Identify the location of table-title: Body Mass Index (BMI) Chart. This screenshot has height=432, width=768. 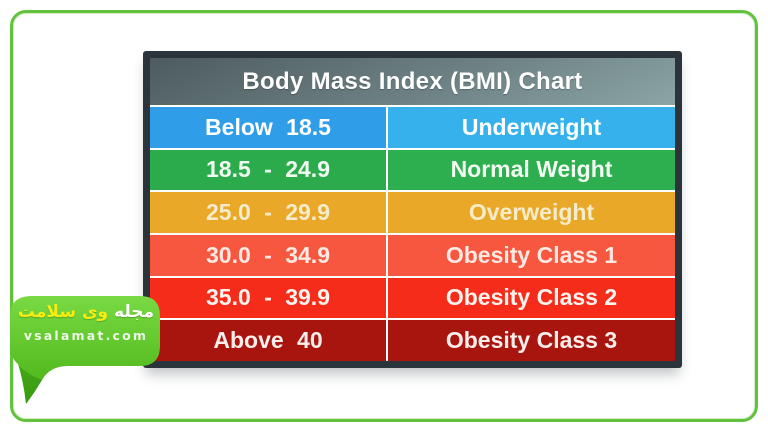
(412, 81).